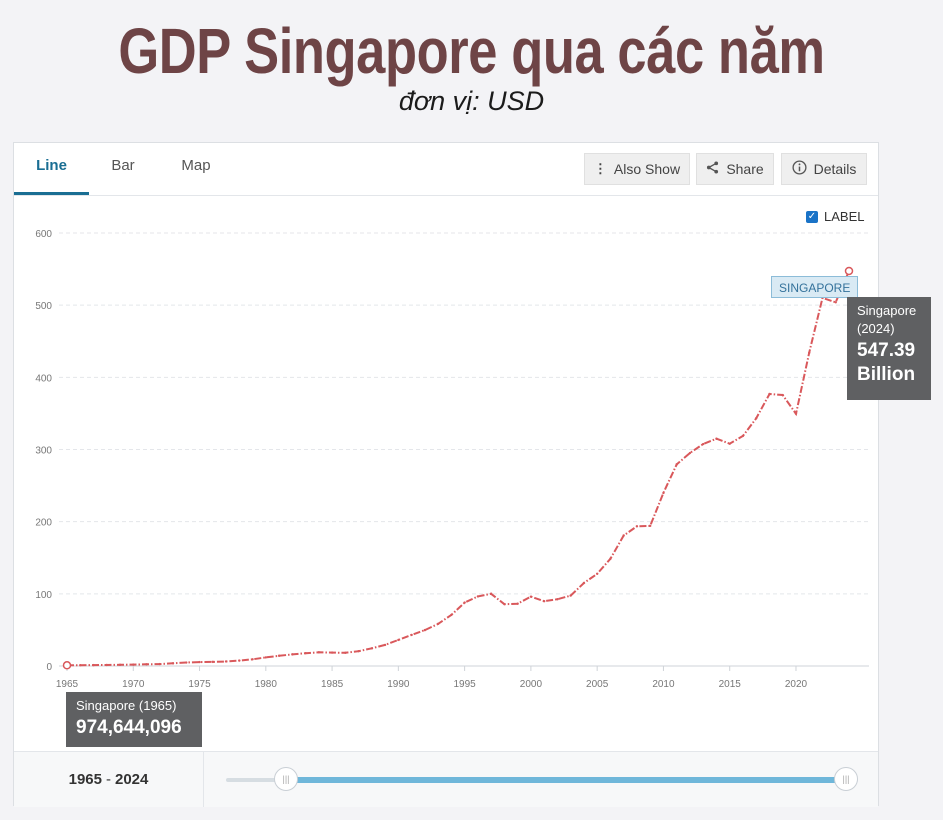  I want to click on tooltip-end-year: (2024), so click(876, 328).